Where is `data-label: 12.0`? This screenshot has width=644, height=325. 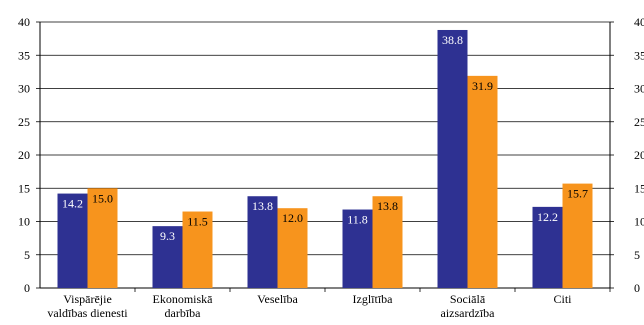 data-label: 12.0 is located at coordinates (292, 218).